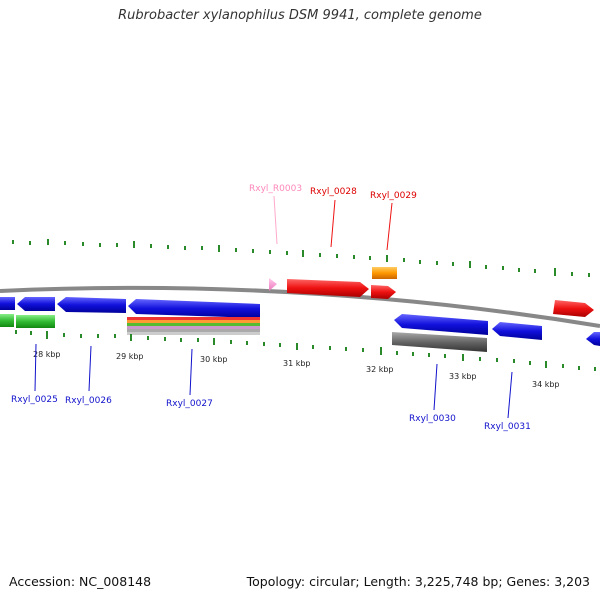 Image resolution: width=600 pixels, height=600 pixels. I want to click on accession-text: Accession: NC_008148, so click(80, 581).